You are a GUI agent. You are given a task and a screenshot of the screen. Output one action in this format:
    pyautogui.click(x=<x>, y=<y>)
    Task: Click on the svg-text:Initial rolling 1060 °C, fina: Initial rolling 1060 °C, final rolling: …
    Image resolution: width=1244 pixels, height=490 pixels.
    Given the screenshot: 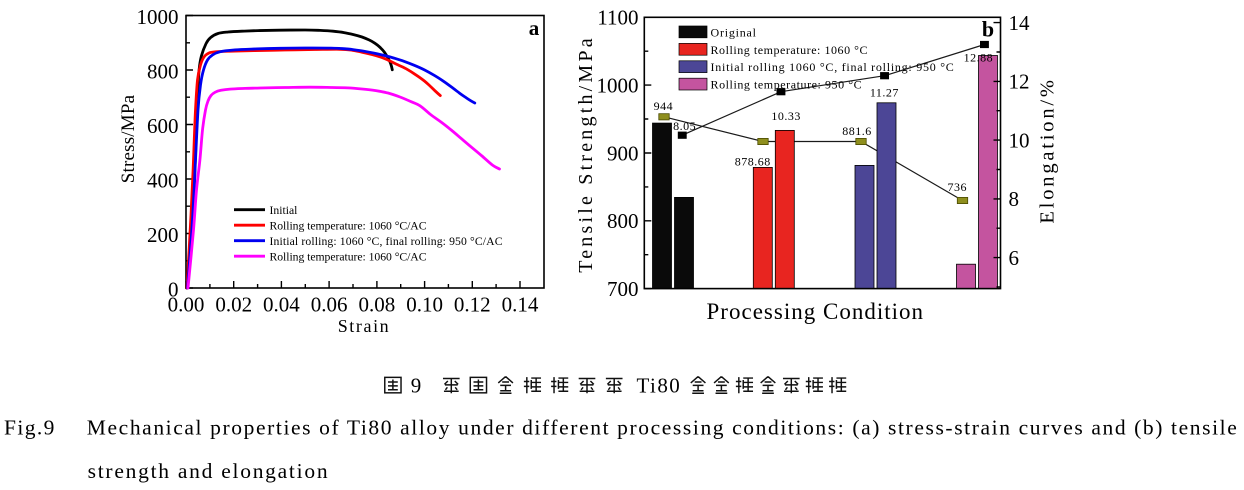 What is the action you would take?
    pyautogui.click(x=832, y=67)
    